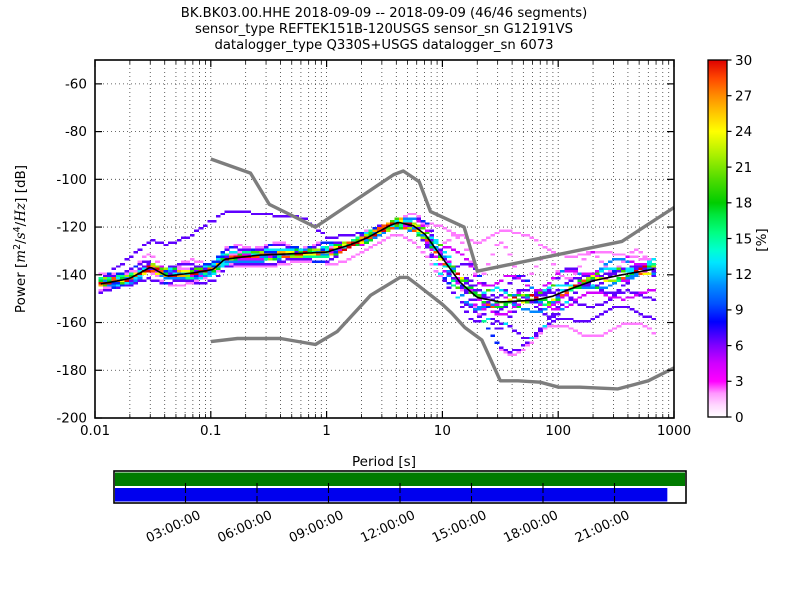  I want to click on colorbar-tick-label: 9, so click(739, 311).